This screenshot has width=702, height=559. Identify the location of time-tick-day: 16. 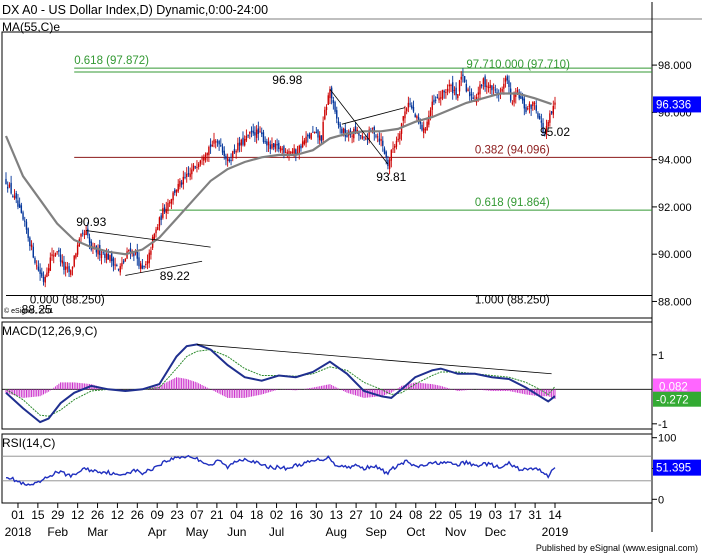
(297, 515).